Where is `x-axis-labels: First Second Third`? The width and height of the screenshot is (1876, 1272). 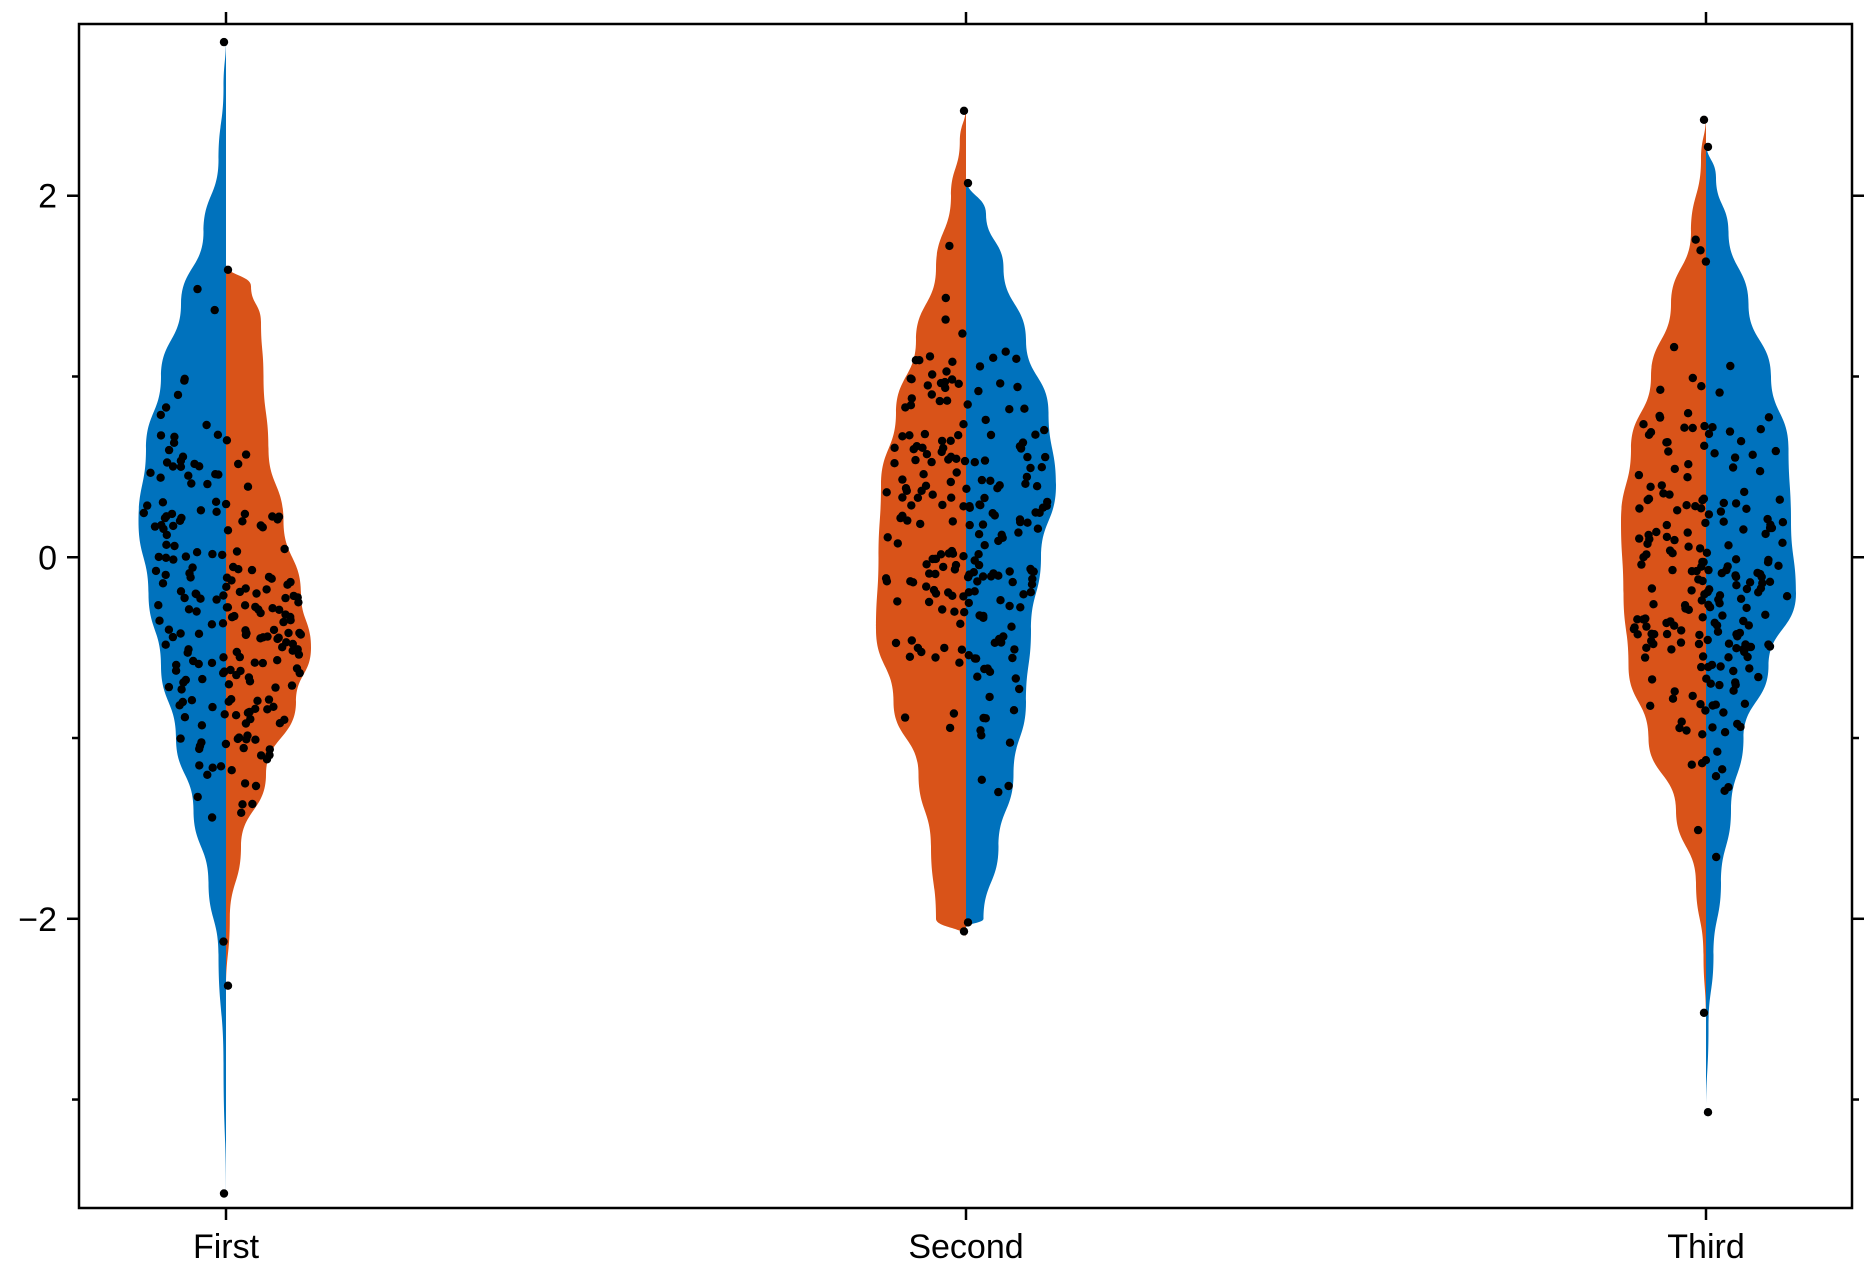
x-axis-labels: First Second Third is located at coordinates (969, 1247).